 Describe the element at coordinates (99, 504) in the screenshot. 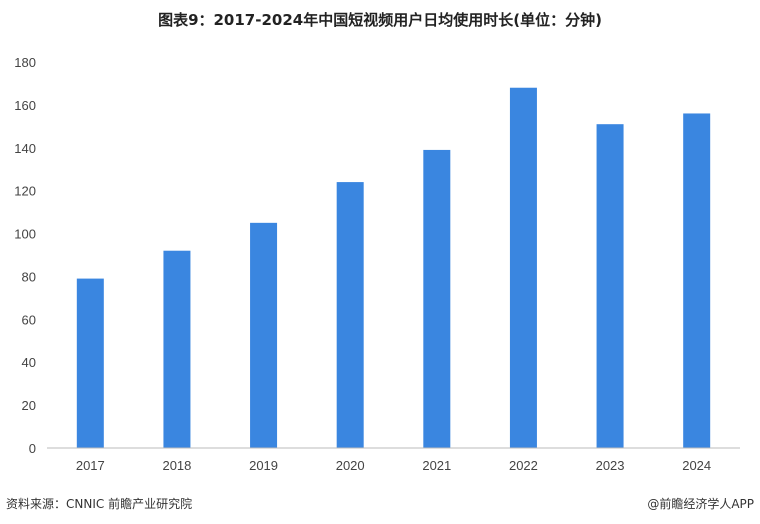

I see `source-note: 资料来源：CNNIC 前瞻产业研究院` at that location.